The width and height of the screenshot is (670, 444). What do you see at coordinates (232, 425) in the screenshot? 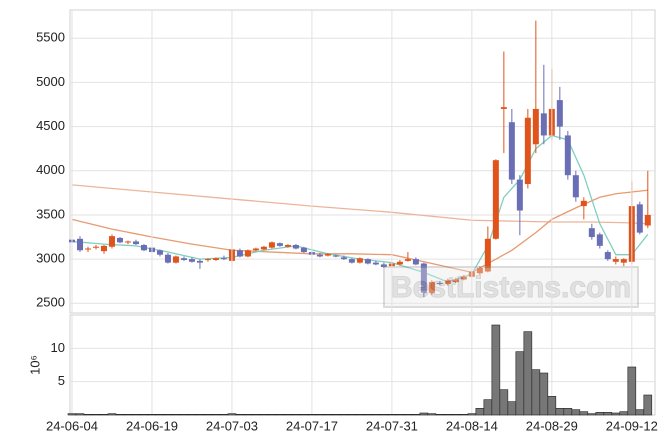
I see `x-tick-label: 24-07-03` at bounding box center [232, 425].